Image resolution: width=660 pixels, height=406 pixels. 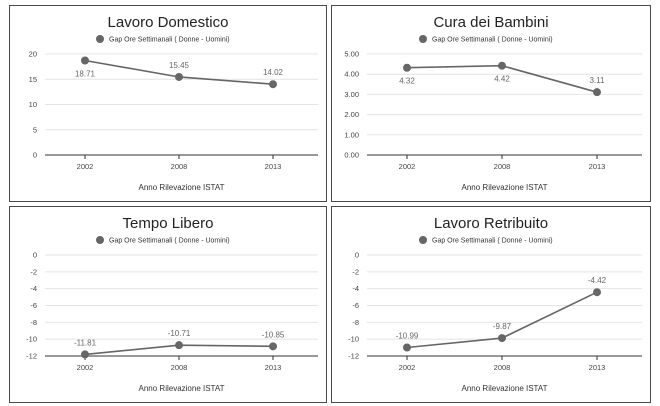 What do you see at coordinates (179, 333) in the screenshot?
I see `data-label: -10.71` at bounding box center [179, 333].